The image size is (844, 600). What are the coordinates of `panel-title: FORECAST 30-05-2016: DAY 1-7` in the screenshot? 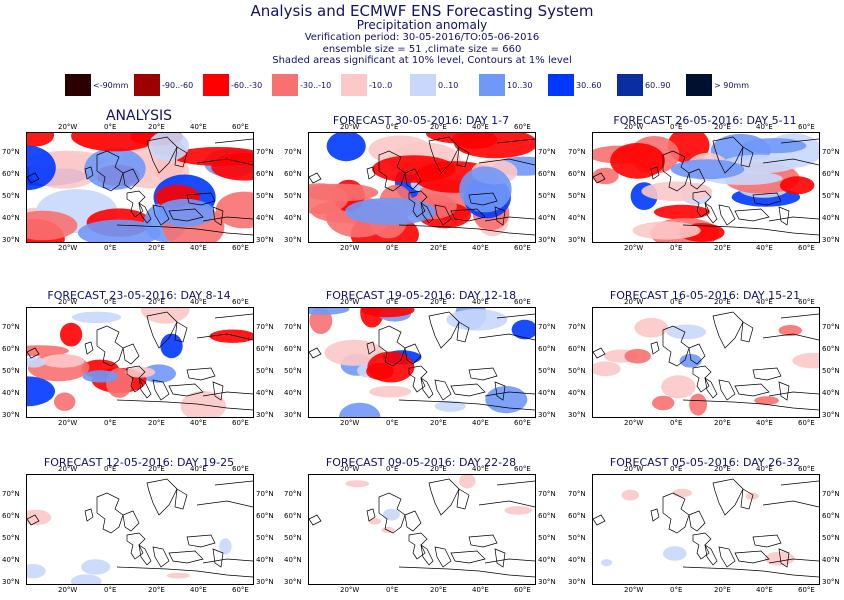 It's located at (421, 120).